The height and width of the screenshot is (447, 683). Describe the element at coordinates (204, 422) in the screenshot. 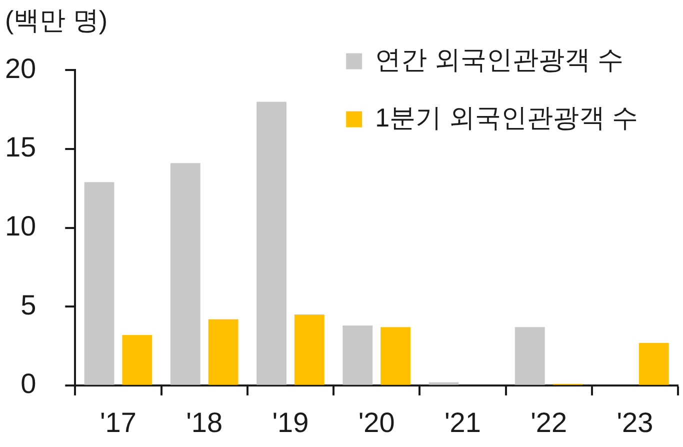

I see `x-tick-label: '18` at that location.